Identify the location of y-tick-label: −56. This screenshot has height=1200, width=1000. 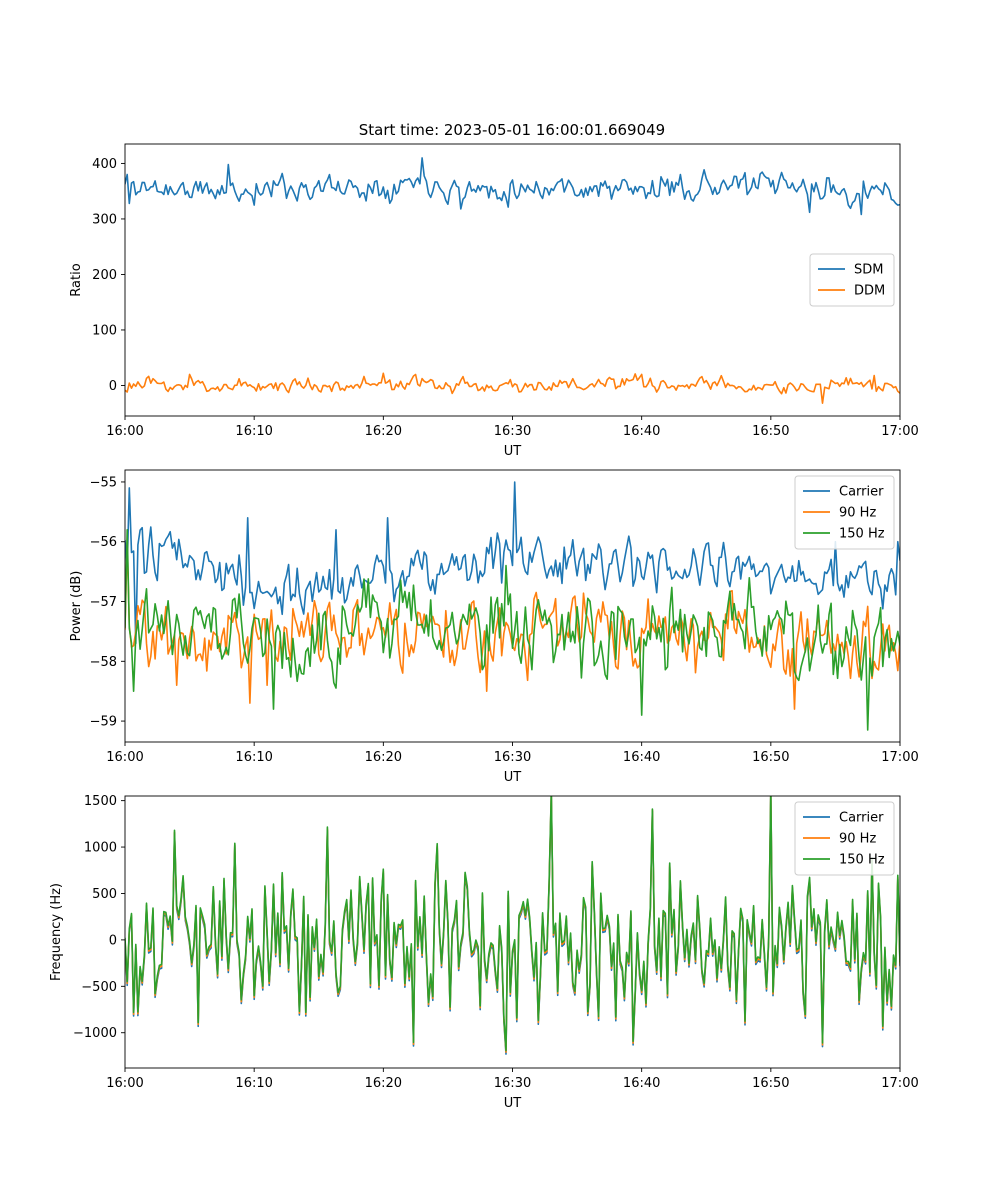
(103, 542).